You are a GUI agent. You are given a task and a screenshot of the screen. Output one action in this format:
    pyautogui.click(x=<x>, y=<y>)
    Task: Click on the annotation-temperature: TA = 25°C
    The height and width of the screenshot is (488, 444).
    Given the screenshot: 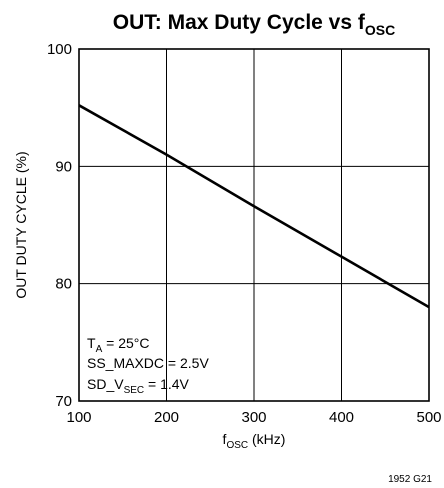 What is the action you would take?
    pyautogui.click(x=118, y=345)
    